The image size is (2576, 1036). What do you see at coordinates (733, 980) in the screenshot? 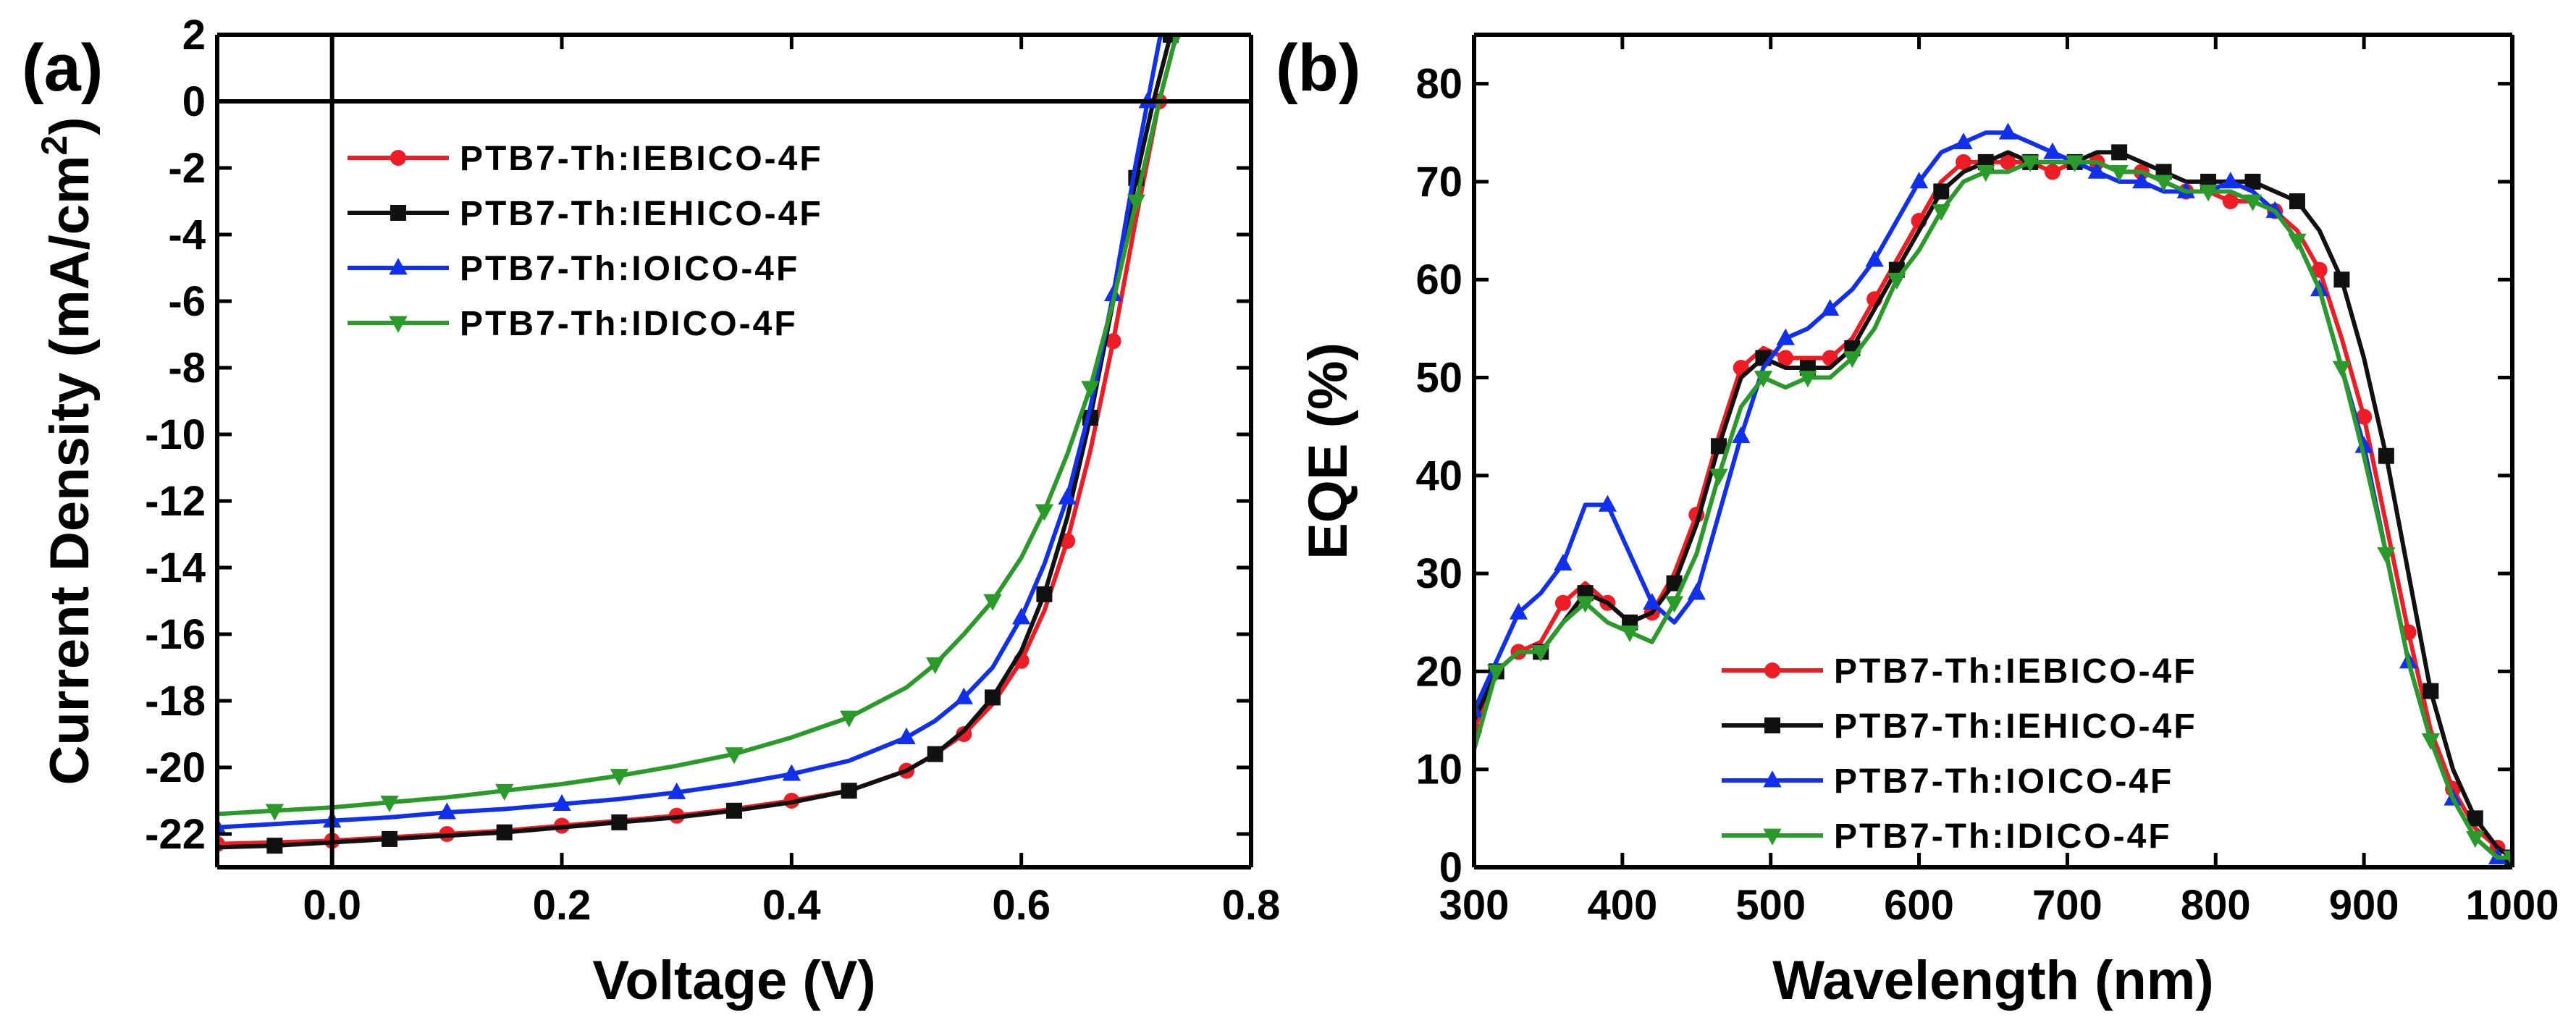
I see `panel-a-x-axis-title: Voltage (V)` at bounding box center [733, 980].